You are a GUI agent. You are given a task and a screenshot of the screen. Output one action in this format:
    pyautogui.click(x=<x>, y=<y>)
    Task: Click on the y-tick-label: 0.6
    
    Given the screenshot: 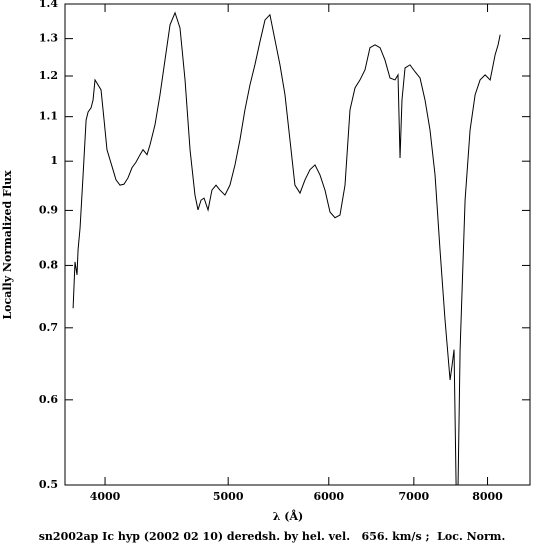 What is the action you would take?
    pyautogui.click(x=48, y=399)
    